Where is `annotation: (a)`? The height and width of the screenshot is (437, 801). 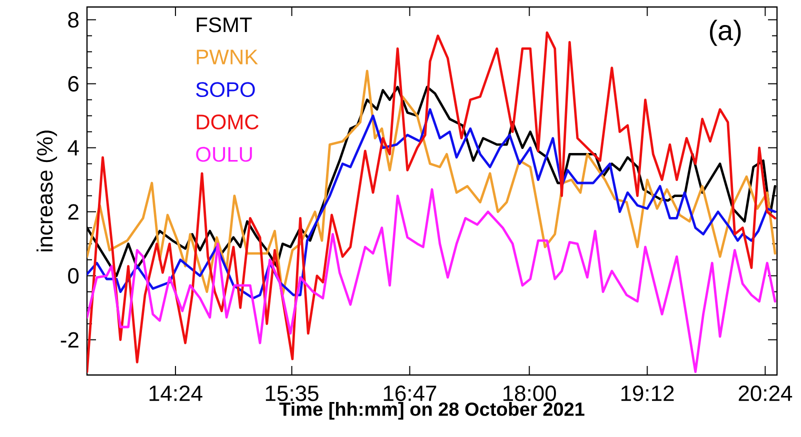
annotation: (a) is located at coordinates (725, 33).